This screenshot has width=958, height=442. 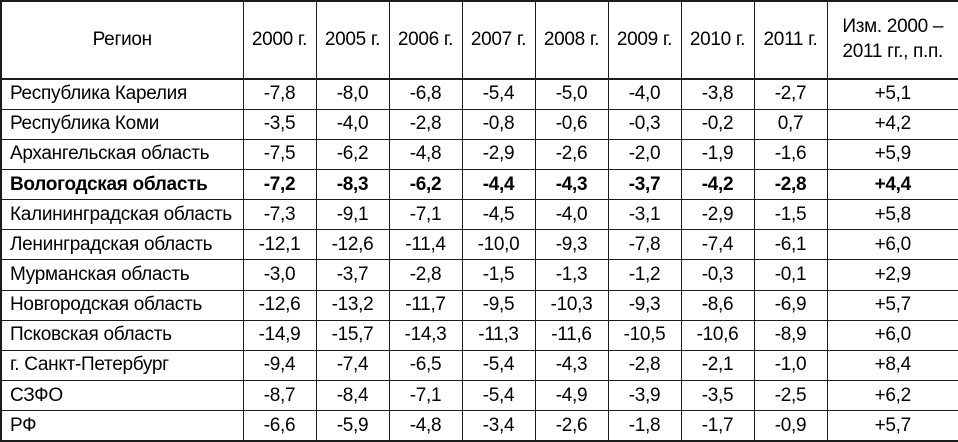 What do you see at coordinates (571, 426) in the screenshot?
I see `value-cell: -2,6` at bounding box center [571, 426].